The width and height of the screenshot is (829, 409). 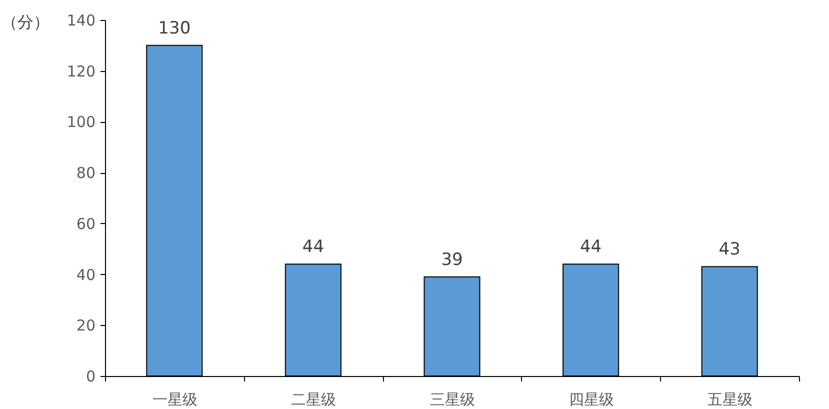 What do you see at coordinates (313, 399) in the screenshot?
I see `x-tick-label: 二星级` at bounding box center [313, 399].